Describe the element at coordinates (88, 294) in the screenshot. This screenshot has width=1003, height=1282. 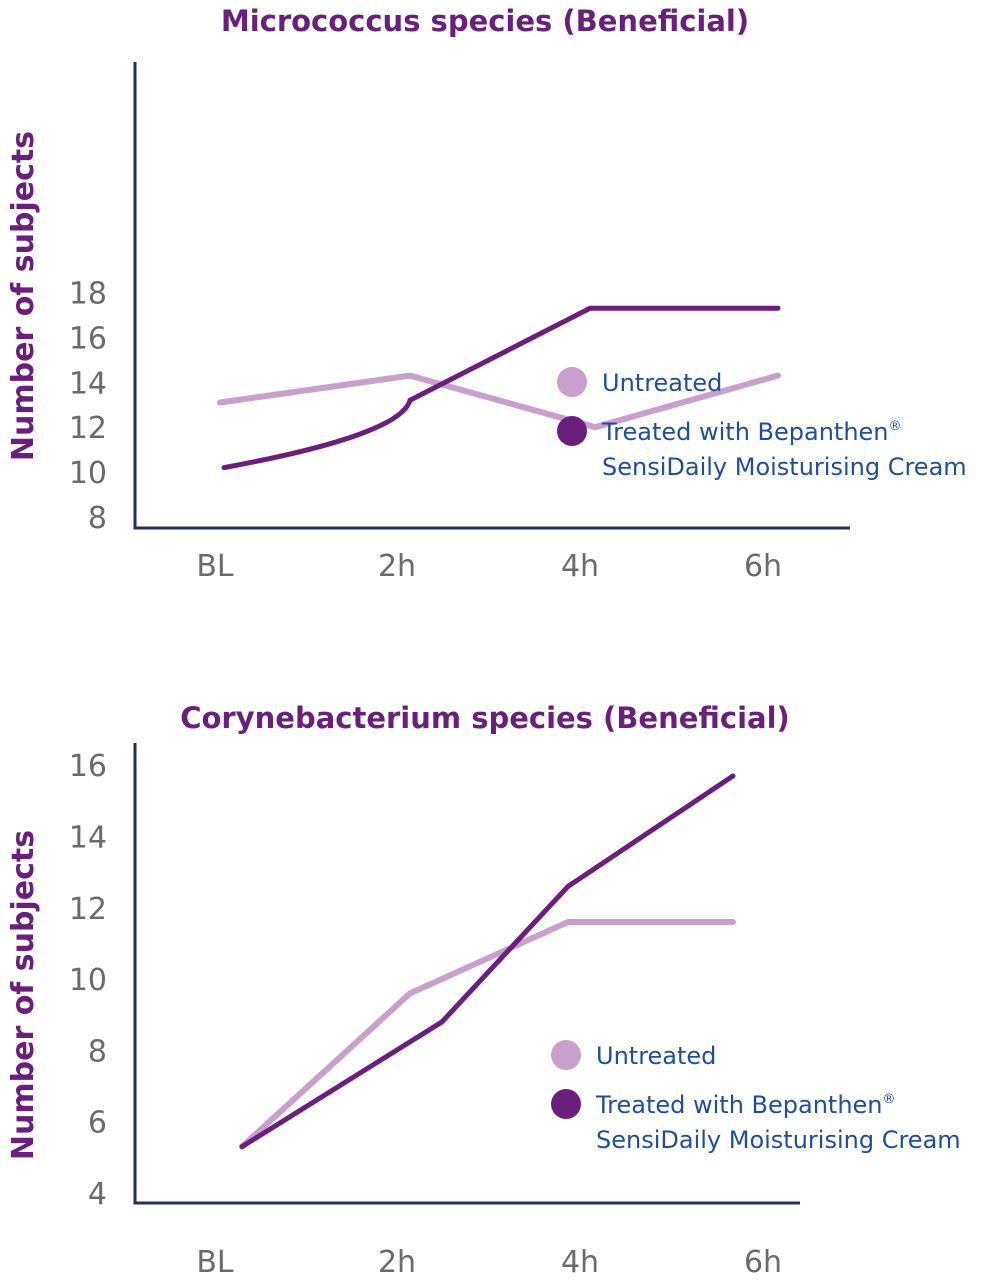
I see `y-tick-label: 18` at that location.